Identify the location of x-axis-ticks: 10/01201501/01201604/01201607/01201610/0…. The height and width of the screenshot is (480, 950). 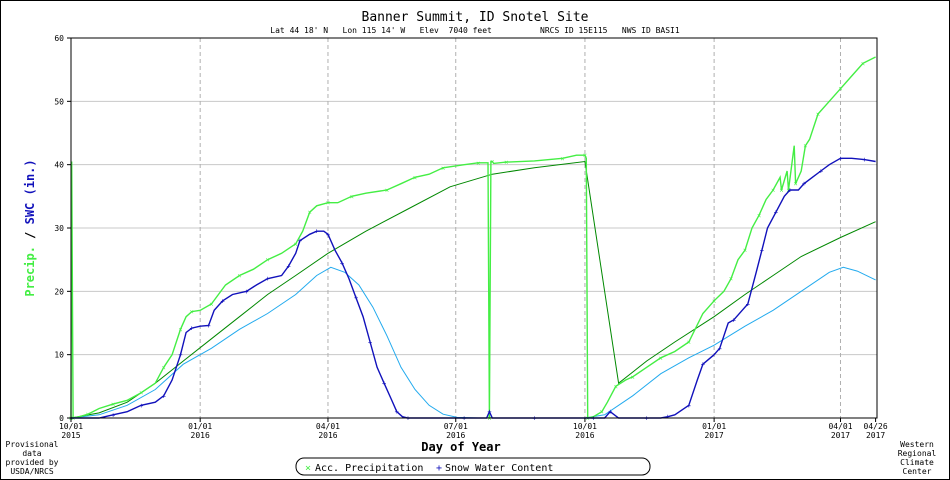
(473, 429).